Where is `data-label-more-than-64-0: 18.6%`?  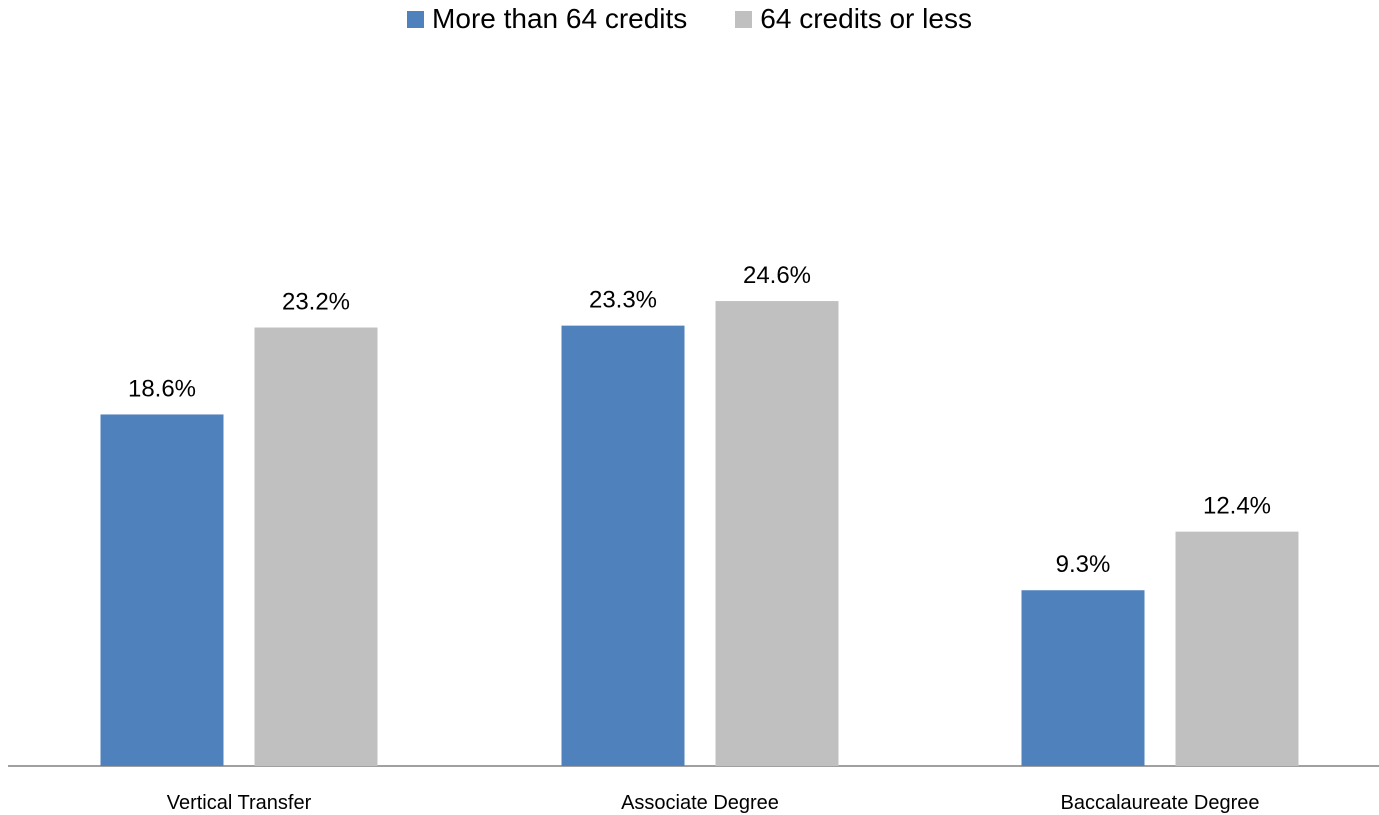 data-label-more-than-64-0: 18.6% is located at coordinates (162, 388).